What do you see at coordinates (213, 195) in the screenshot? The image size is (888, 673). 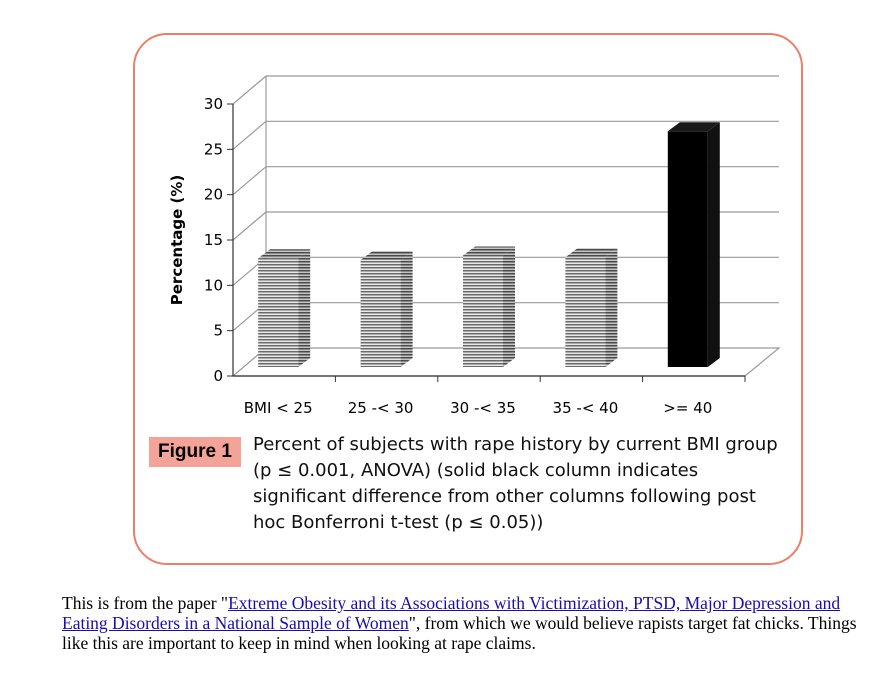 I see `y-tick-label: 20` at bounding box center [213, 195].